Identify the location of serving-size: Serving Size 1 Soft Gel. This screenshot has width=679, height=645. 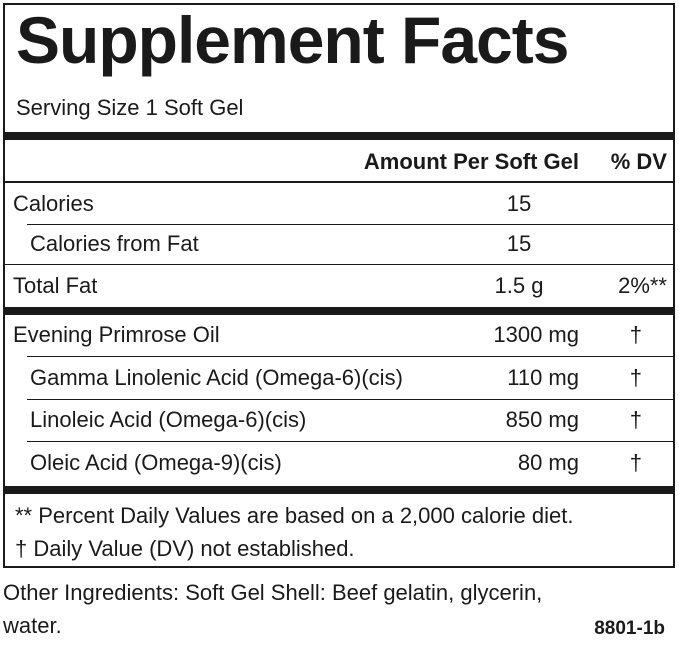
(130, 107).